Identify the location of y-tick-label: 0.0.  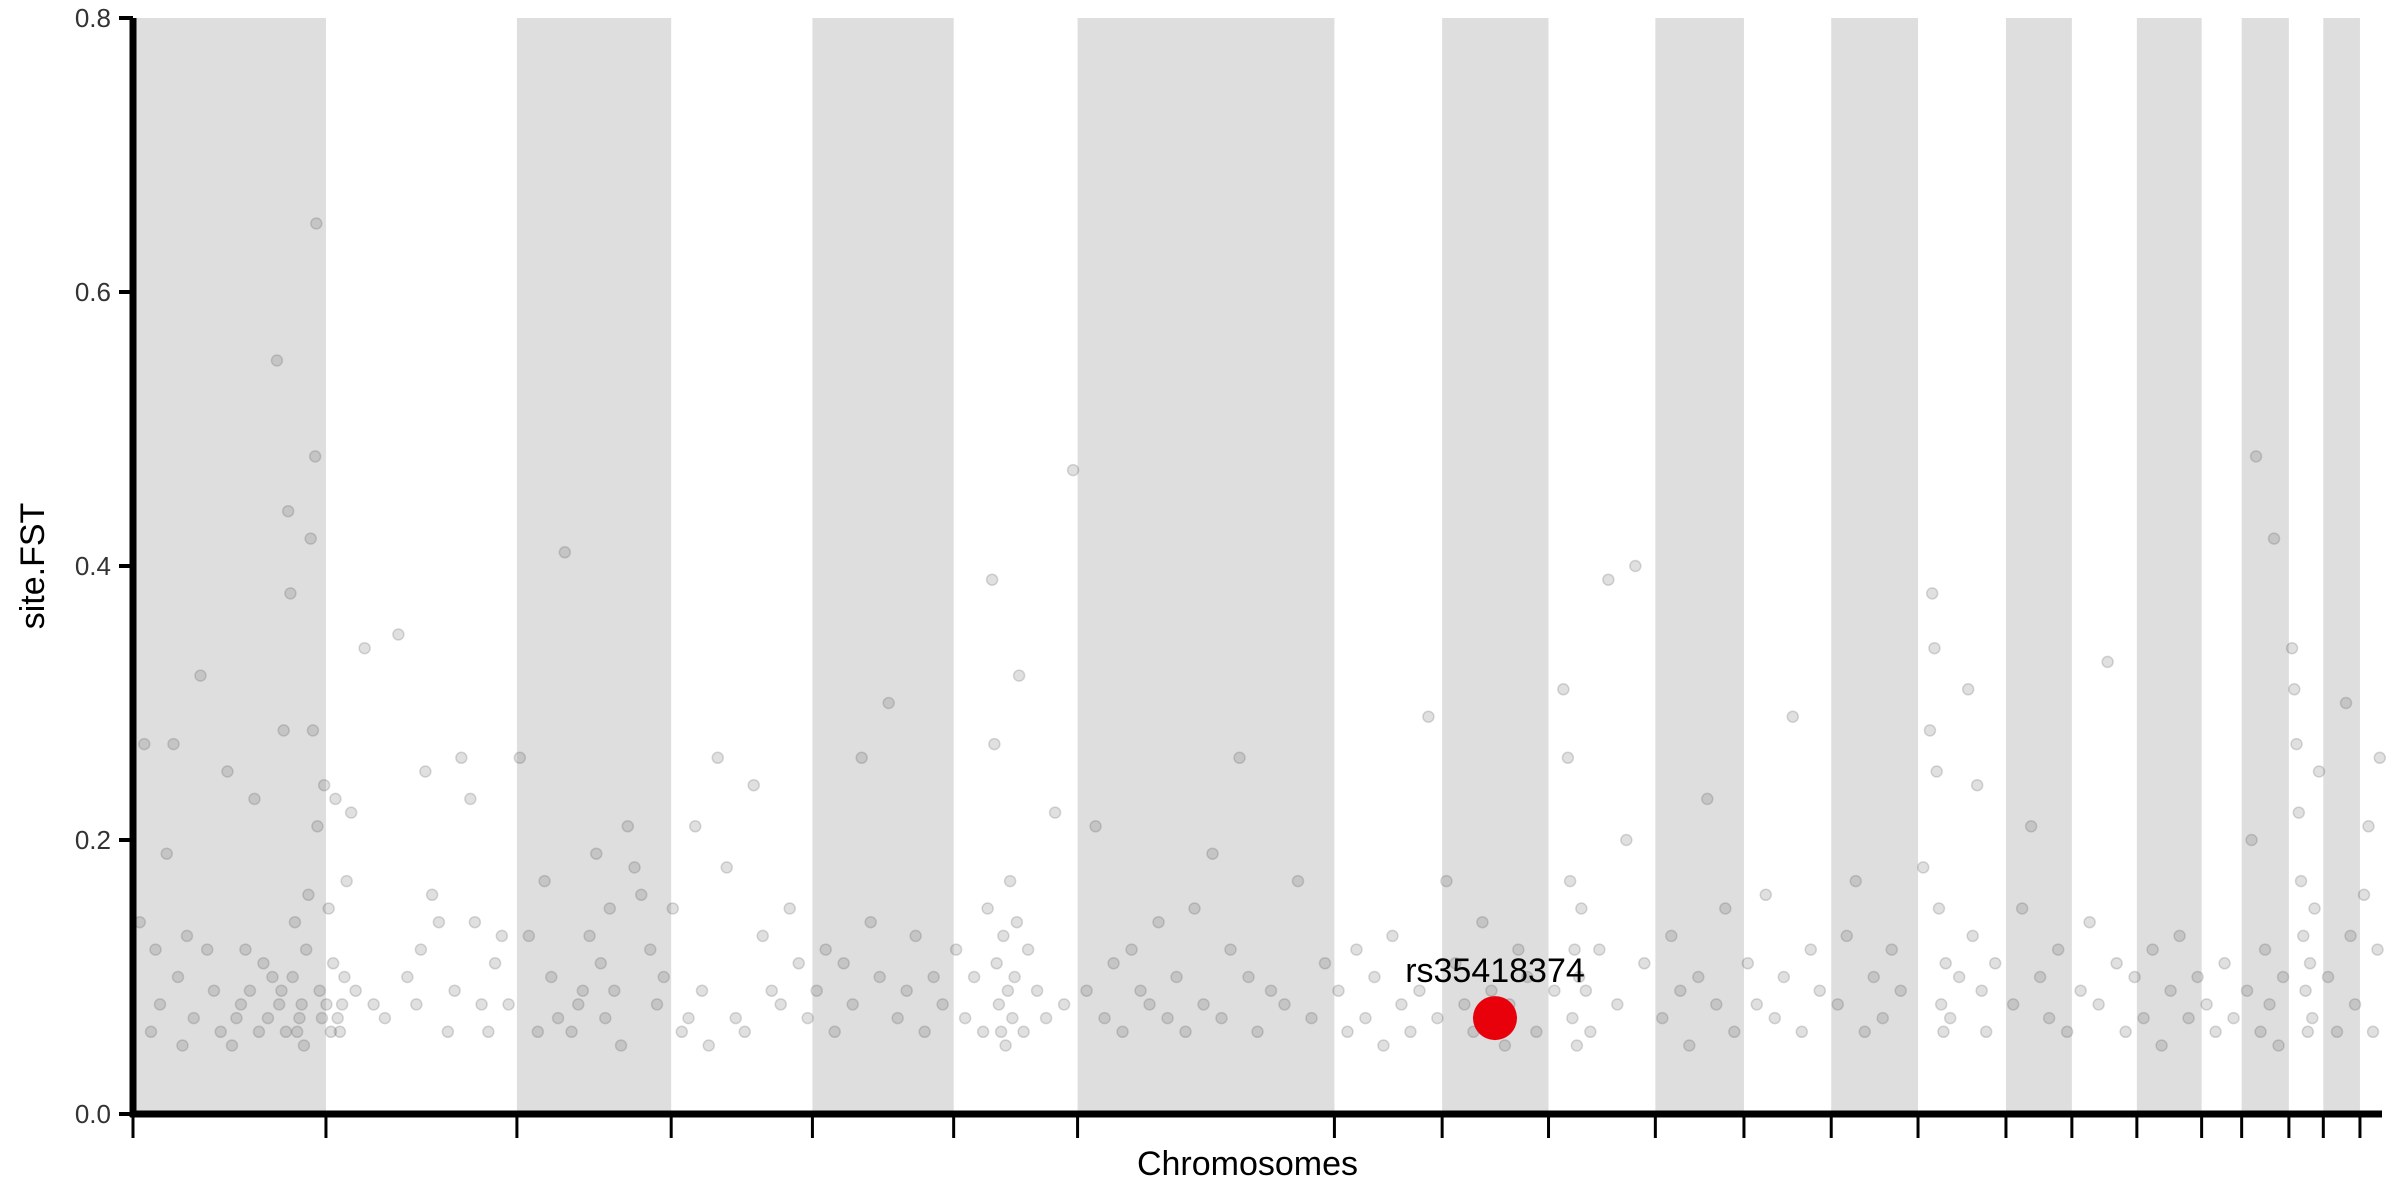
(93, 1114).